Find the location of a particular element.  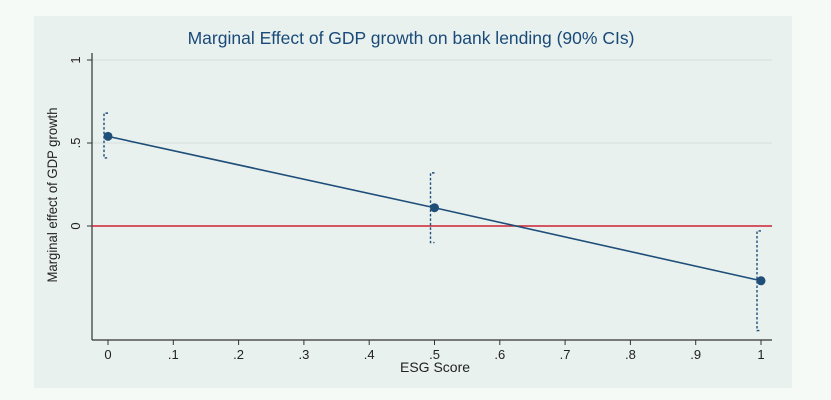

x-tick-label: .5 is located at coordinates (434, 354).